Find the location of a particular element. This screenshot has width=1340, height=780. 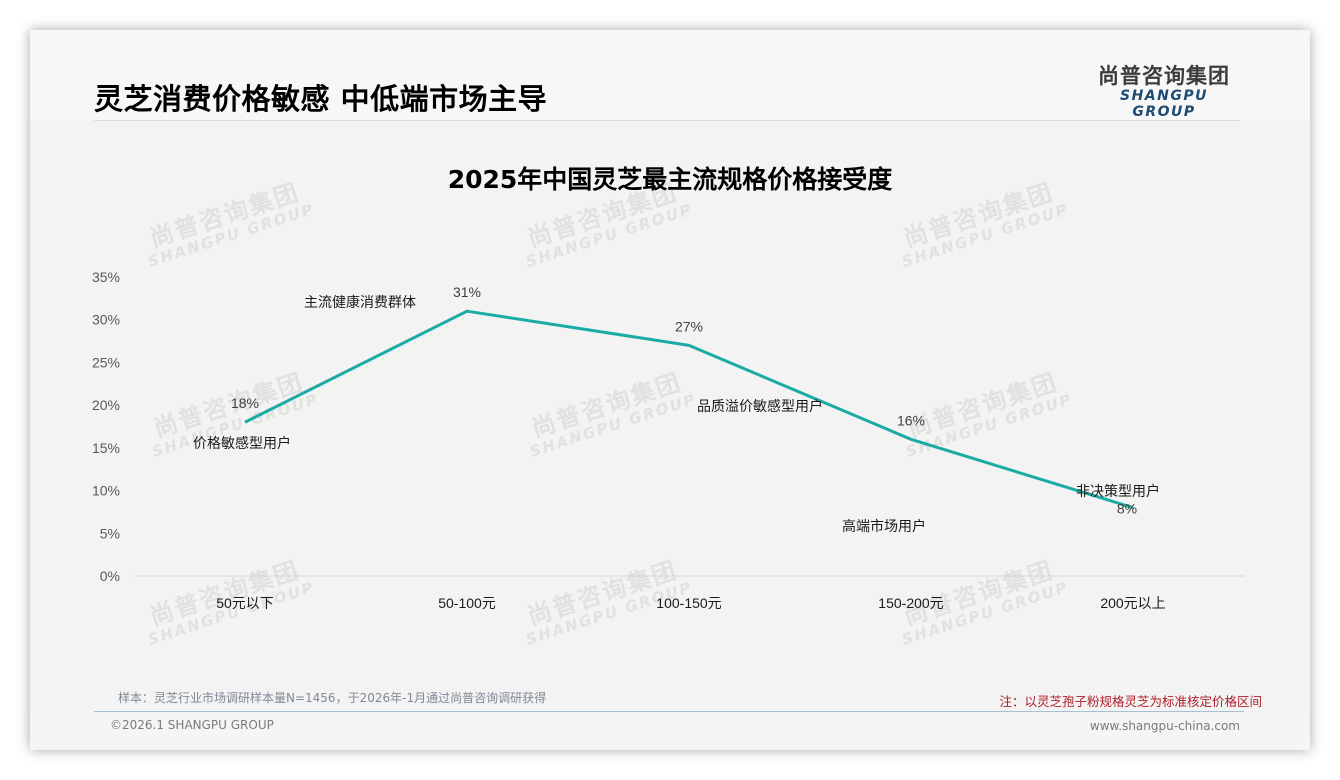

page-title: 灵芝消费价格敏感 中低端市场主导 is located at coordinates (321, 99).